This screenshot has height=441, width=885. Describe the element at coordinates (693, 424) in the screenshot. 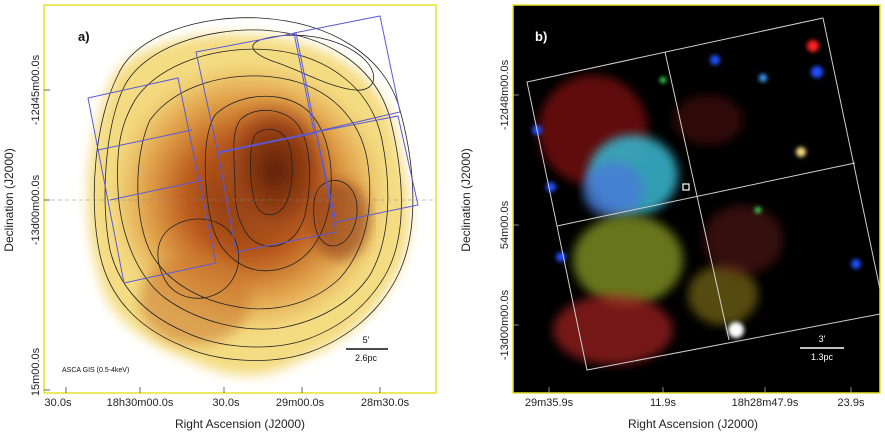

I see `xlabel-b: Right Ascension (J2000)` at that location.